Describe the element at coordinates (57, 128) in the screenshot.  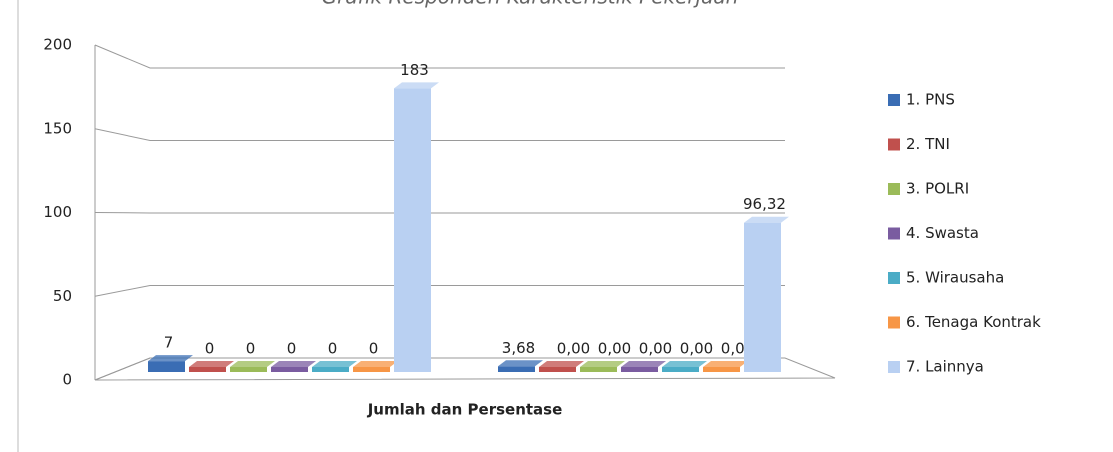
I see `y-tick-label: 150` at that location.